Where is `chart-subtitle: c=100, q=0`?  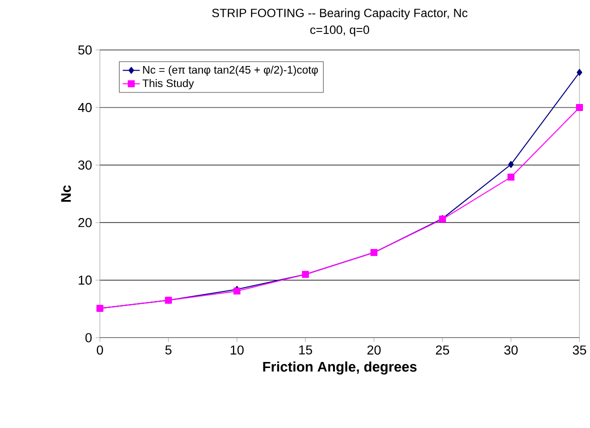
chart-subtitle: c=100, q=0 is located at coordinates (340, 31).